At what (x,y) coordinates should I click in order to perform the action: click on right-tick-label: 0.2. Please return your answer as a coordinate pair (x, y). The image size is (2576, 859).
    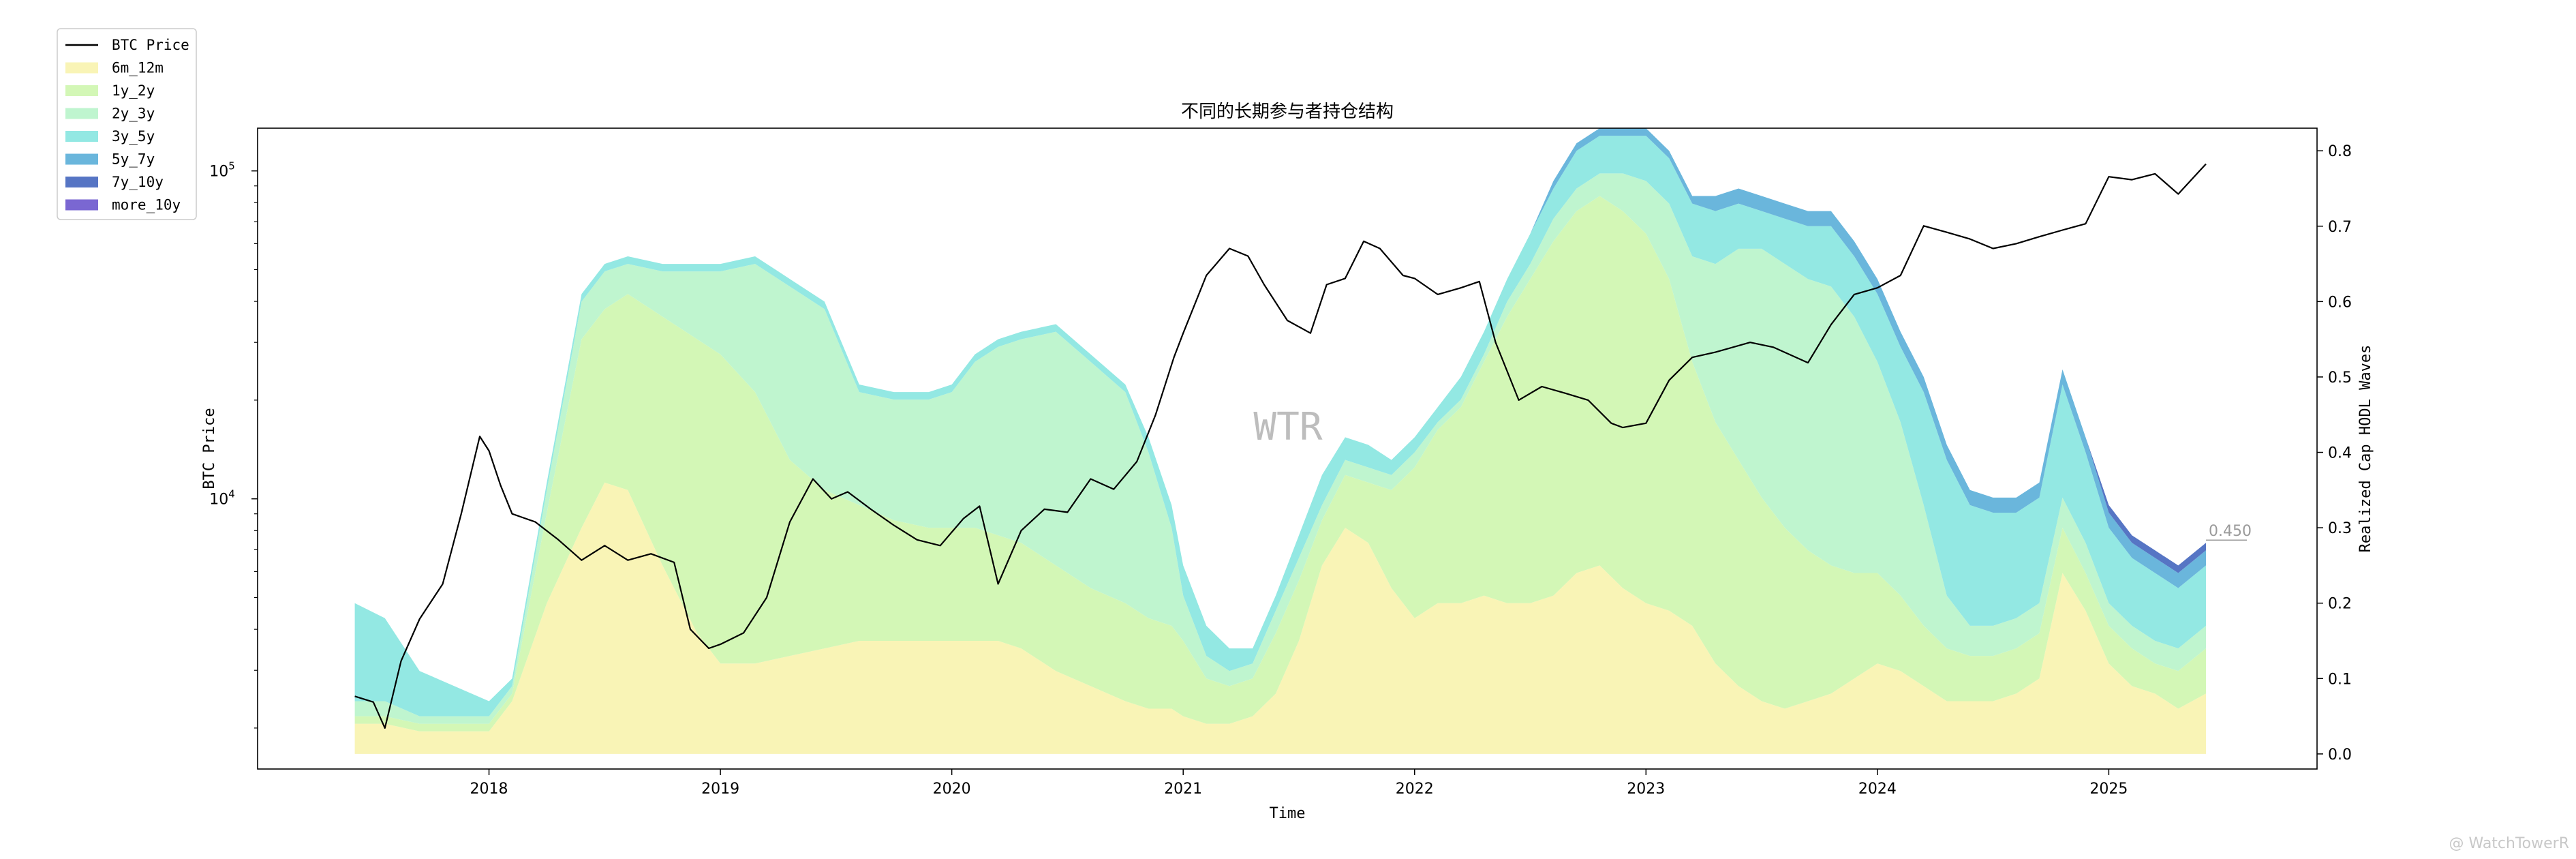
    Looking at the image, I should click on (2340, 604).